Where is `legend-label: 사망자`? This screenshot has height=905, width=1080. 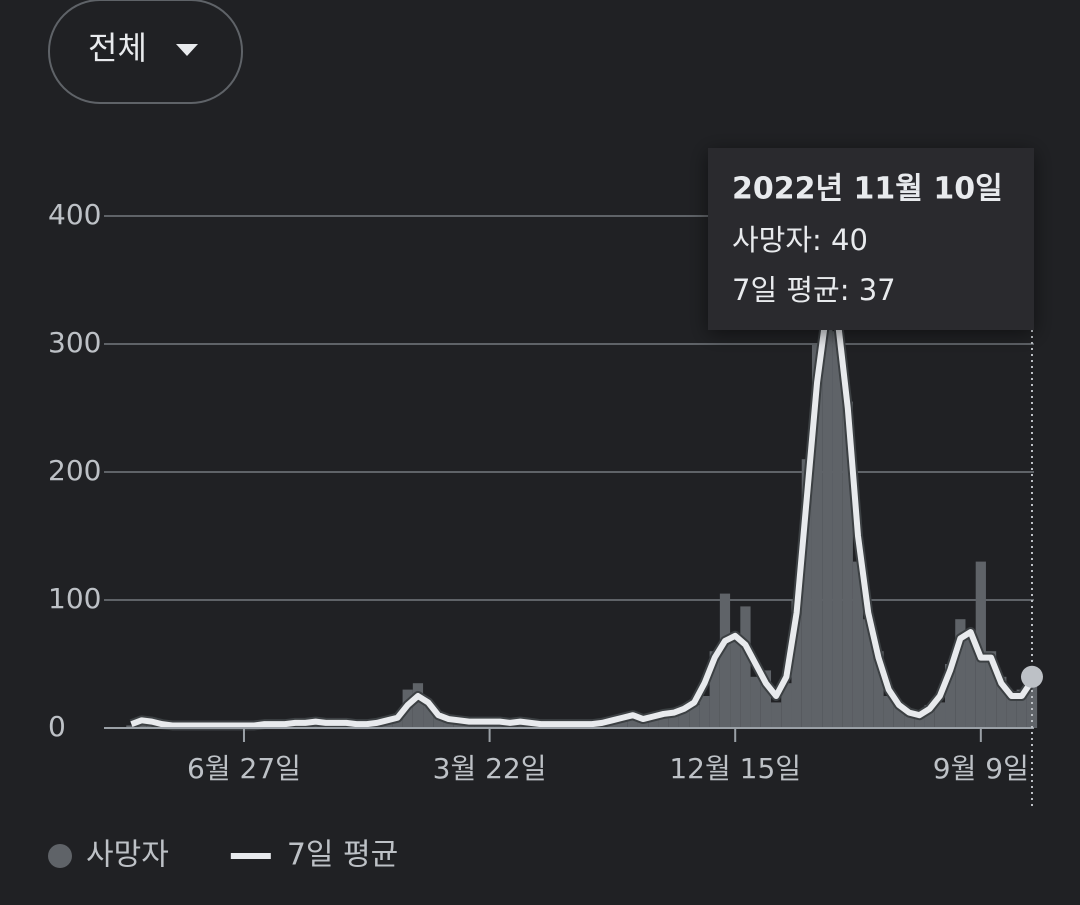
legend-label: 사망자 is located at coordinates (127, 855).